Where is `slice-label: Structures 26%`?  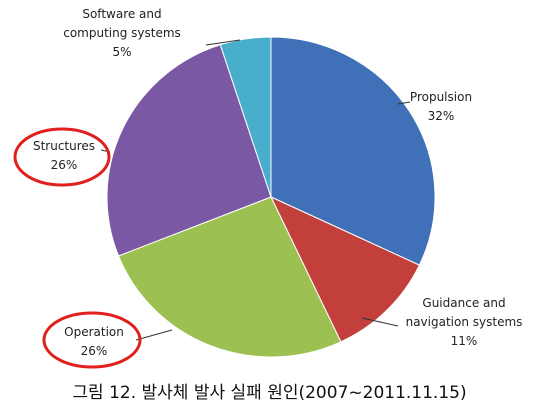 slice-label: Structures 26% is located at coordinates (64, 156).